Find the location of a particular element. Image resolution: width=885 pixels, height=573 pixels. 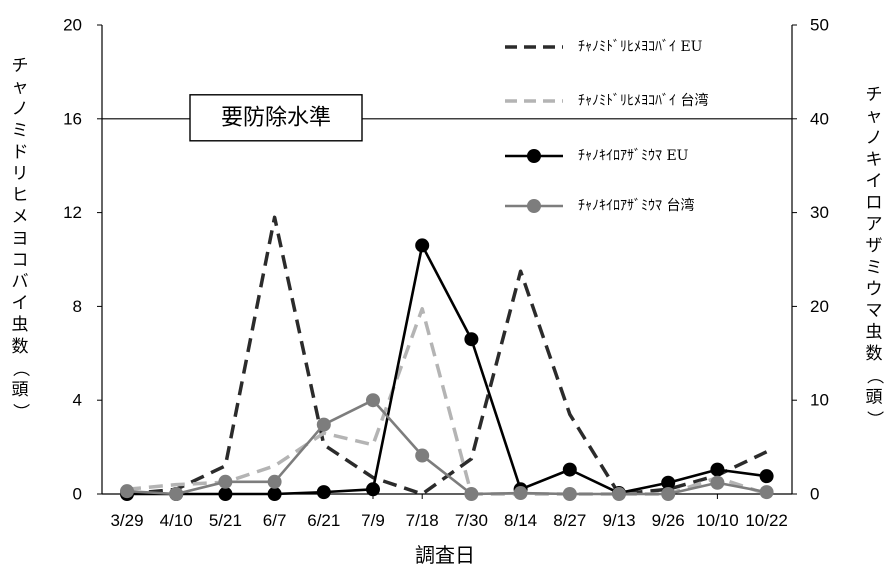

axis-title-char: リ is located at coordinates (20, 174).